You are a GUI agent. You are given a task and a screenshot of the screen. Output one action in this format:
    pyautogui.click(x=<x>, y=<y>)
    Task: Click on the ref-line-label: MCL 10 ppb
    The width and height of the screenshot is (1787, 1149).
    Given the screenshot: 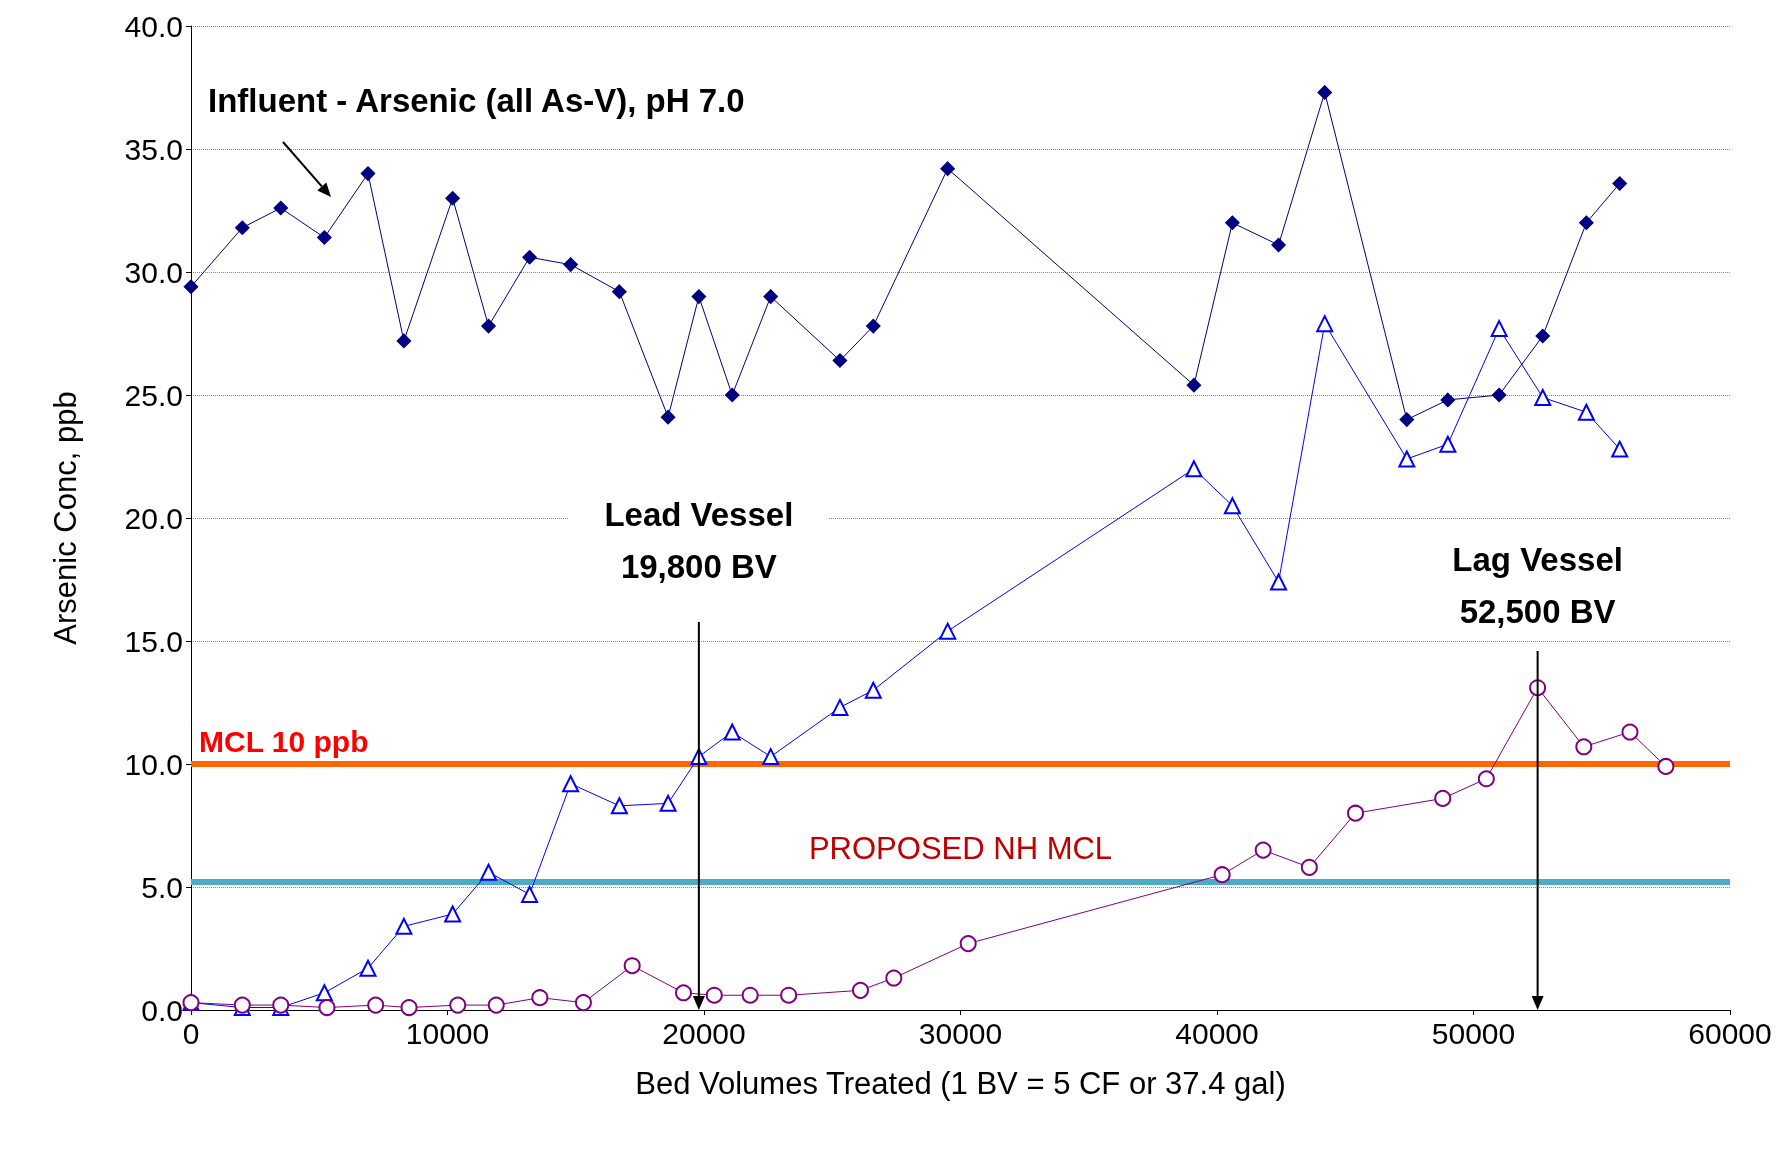 What is the action you would take?
    pyautogui.click(x=284, y=741)
    